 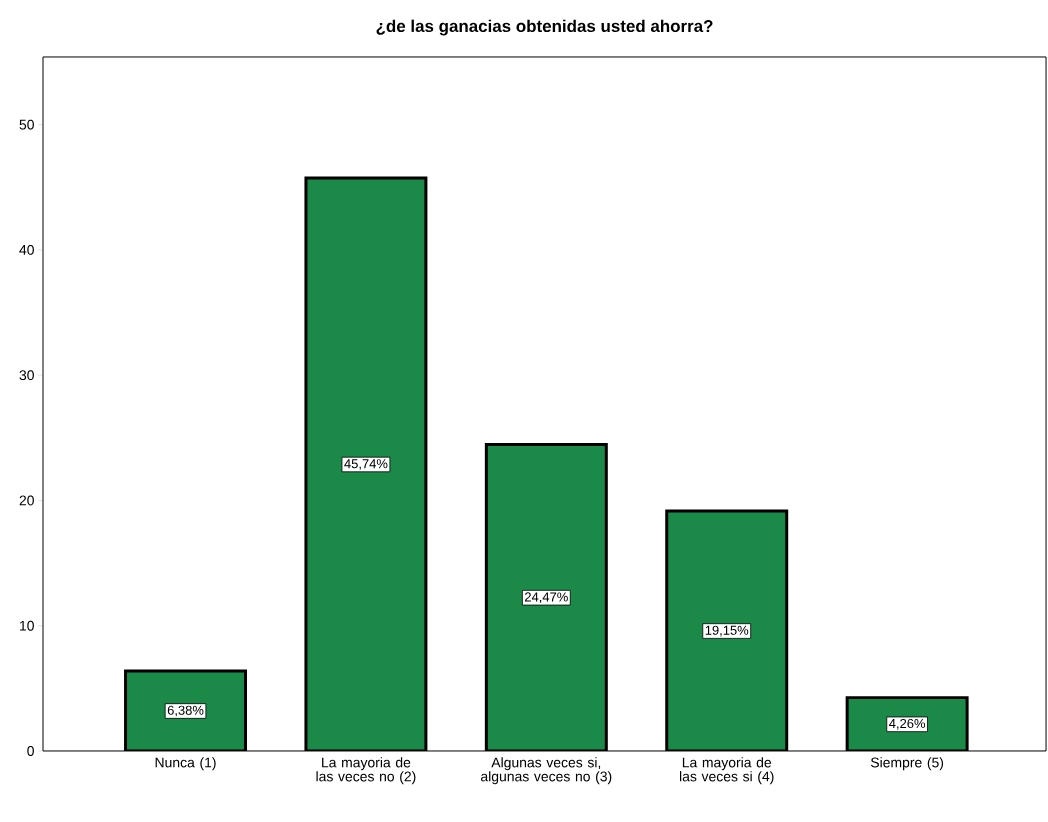 I want to click on x-tick-label: Nunca (1), so click(x=185, y=764).